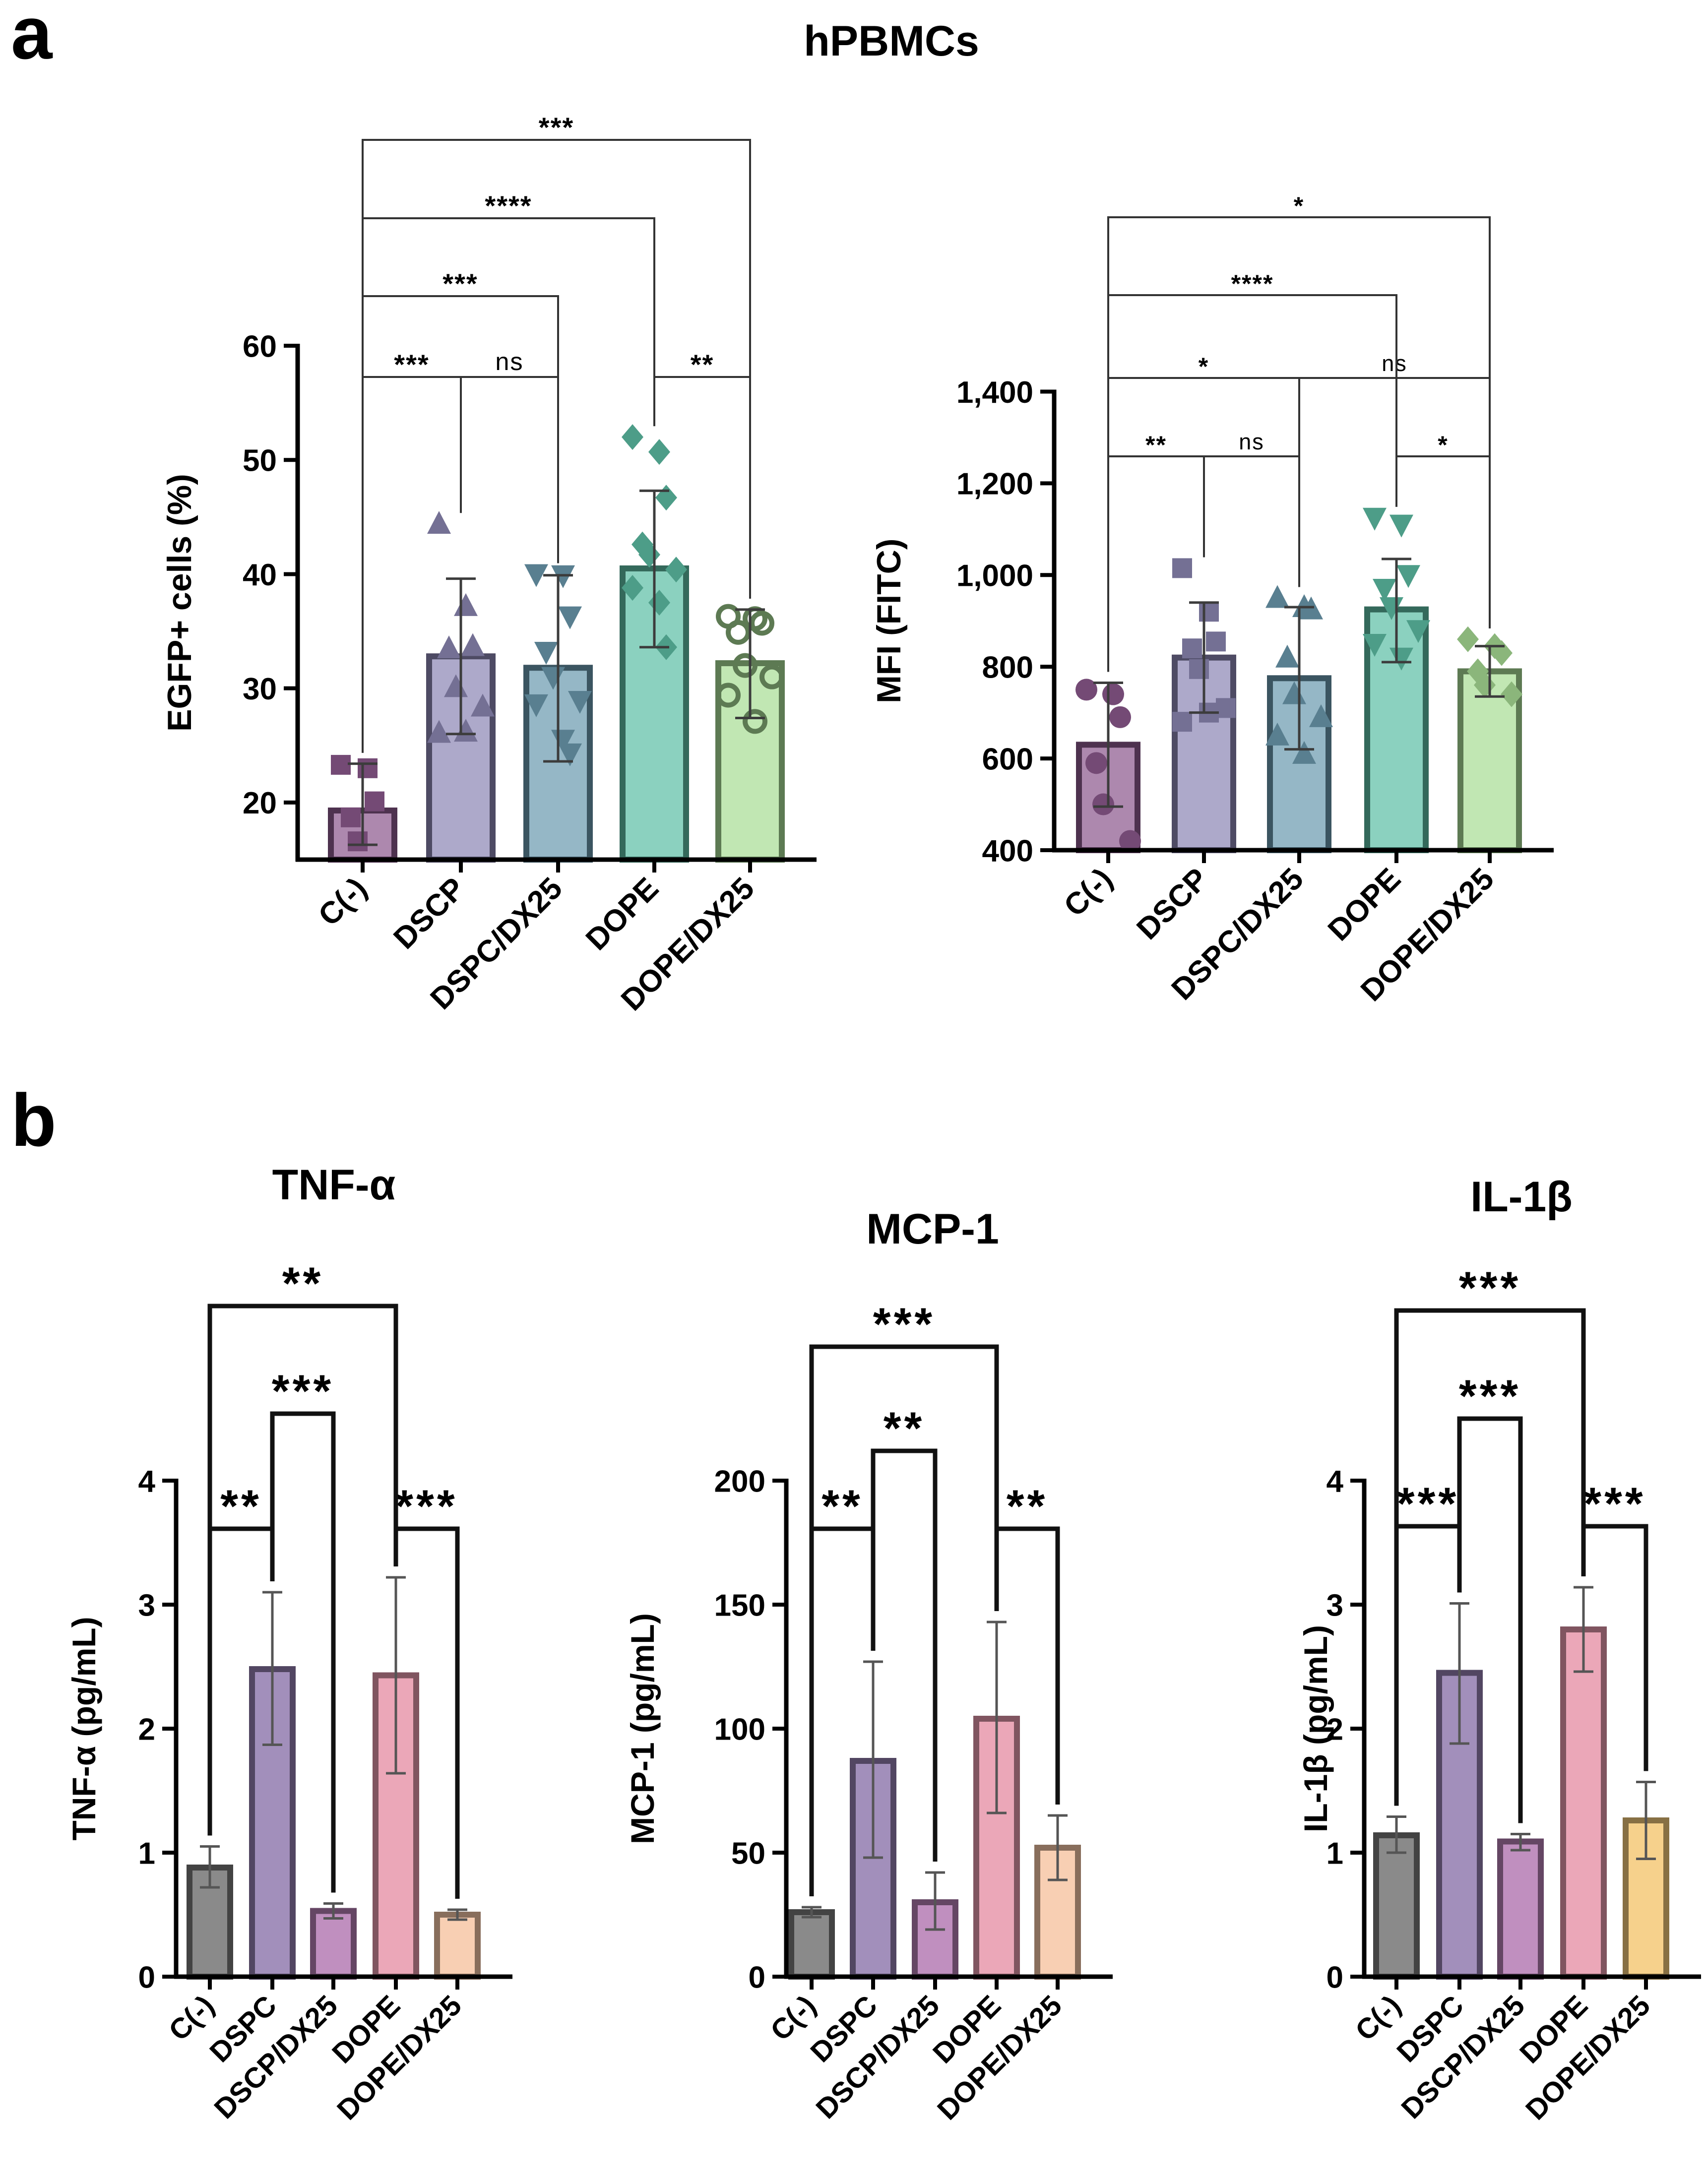  Describe the element at coordinates (1008, 668) in the screenshot. I see `y-tick-label: 800` at that location.